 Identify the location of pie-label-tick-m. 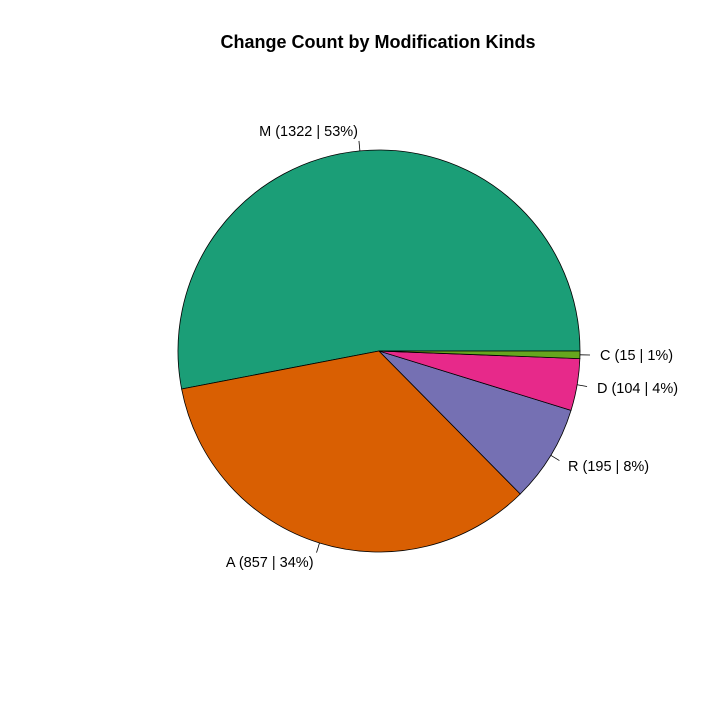
(359, 145).